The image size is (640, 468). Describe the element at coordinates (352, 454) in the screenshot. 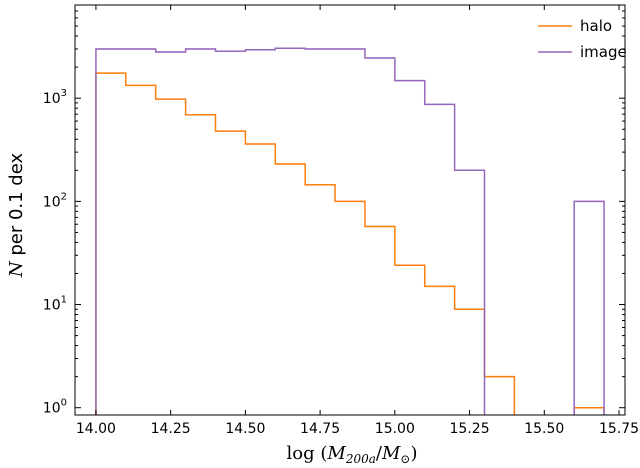

I see `x-axis-label: log (M200a/M⊙)` at that location.